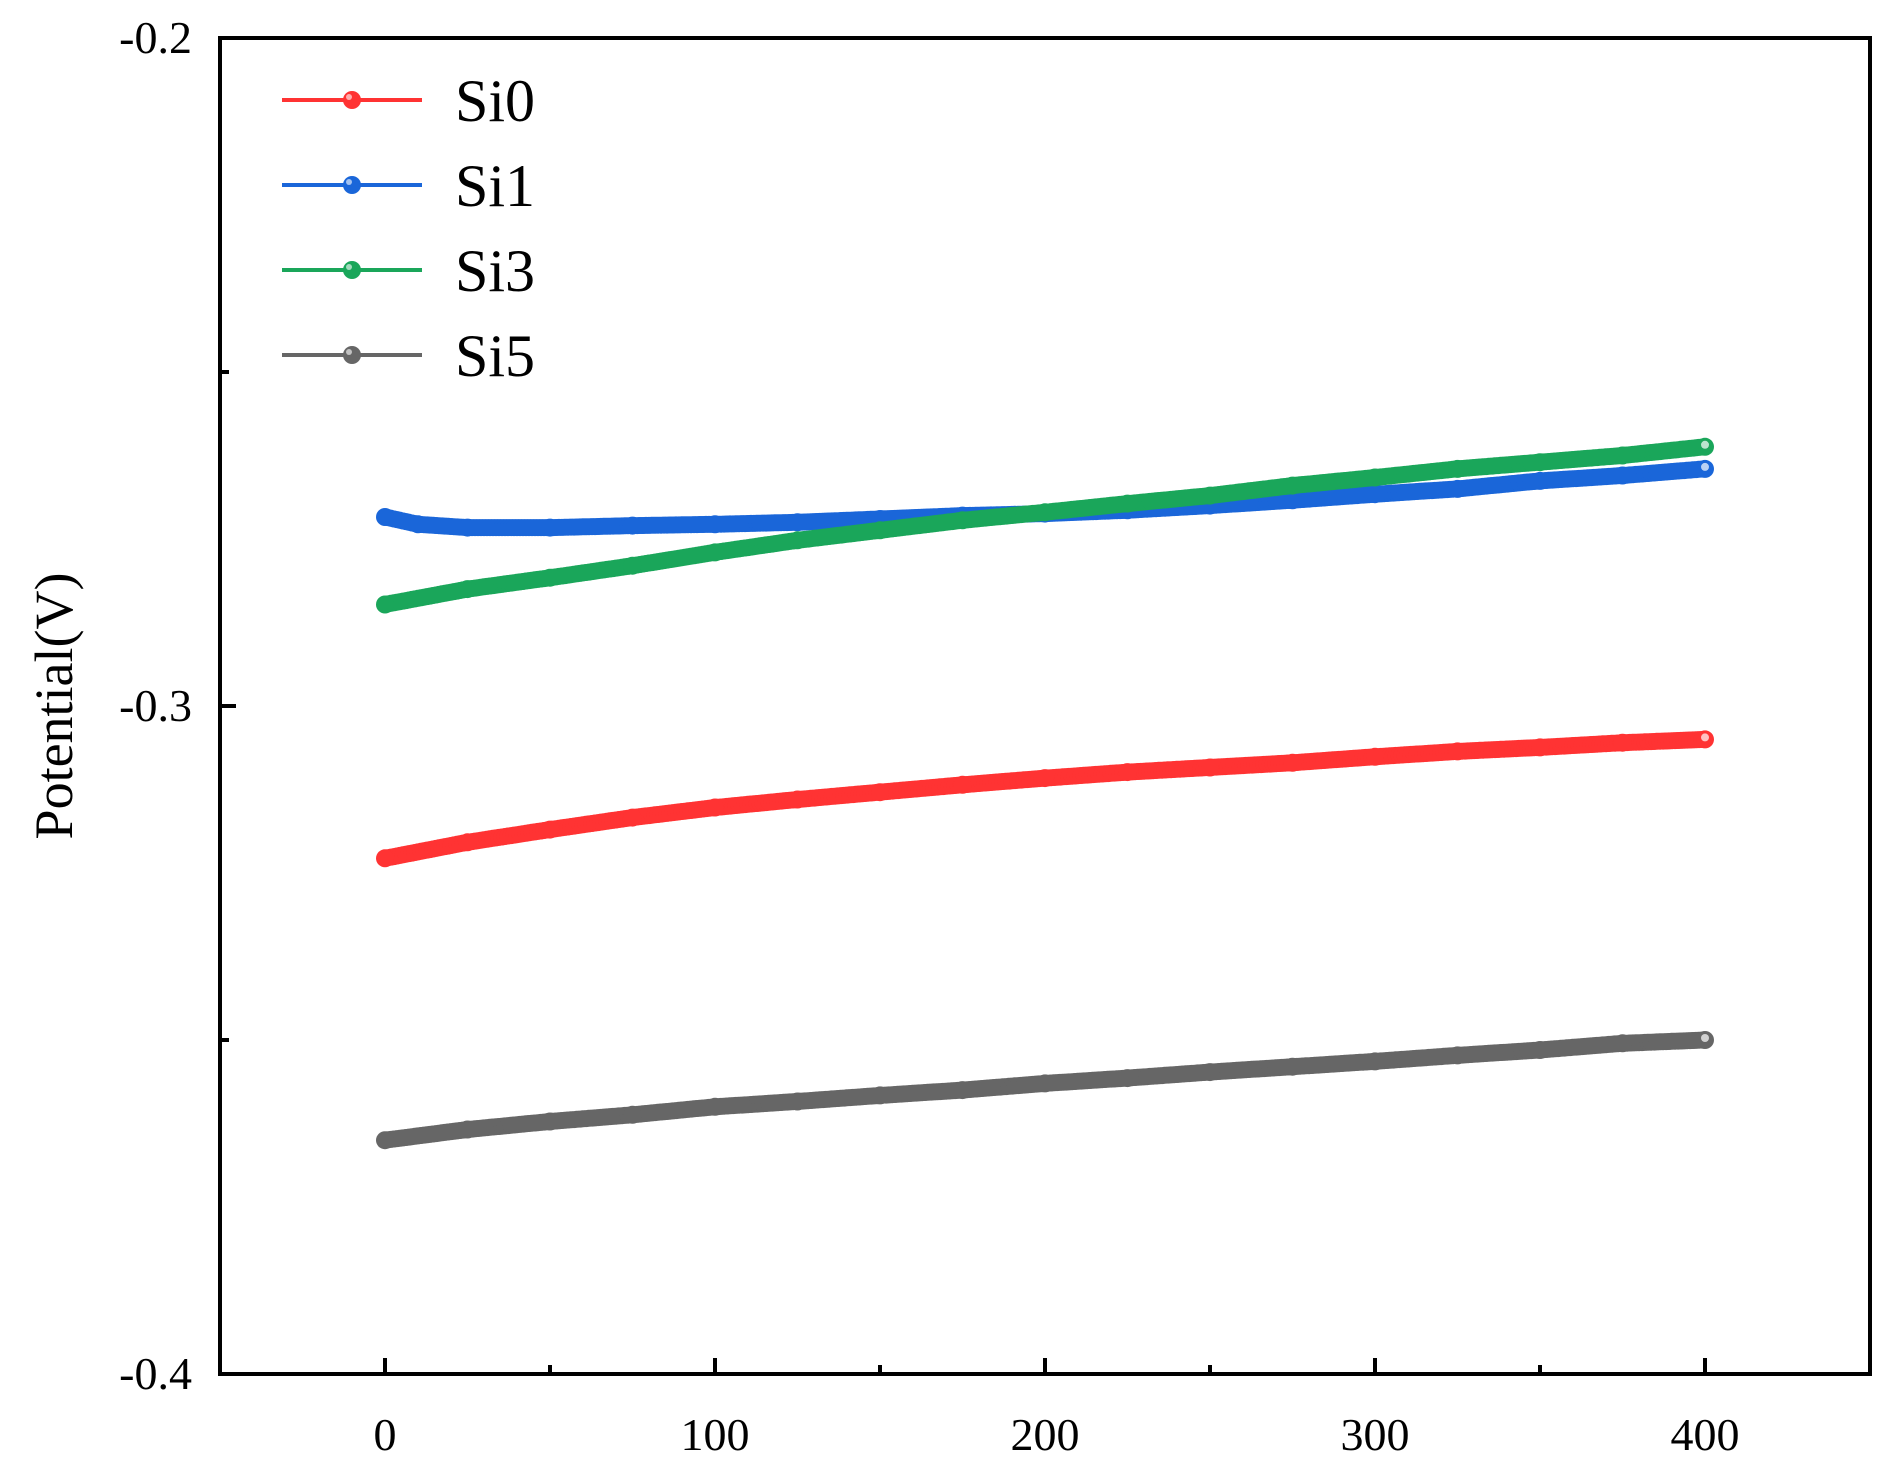 The width and height of the screenshot is (1885, 1465). What do you see at coordinates (1705, 466) in the screenshot?
I see `series-si1-end-highlight` at bounding box center [1705, 466].